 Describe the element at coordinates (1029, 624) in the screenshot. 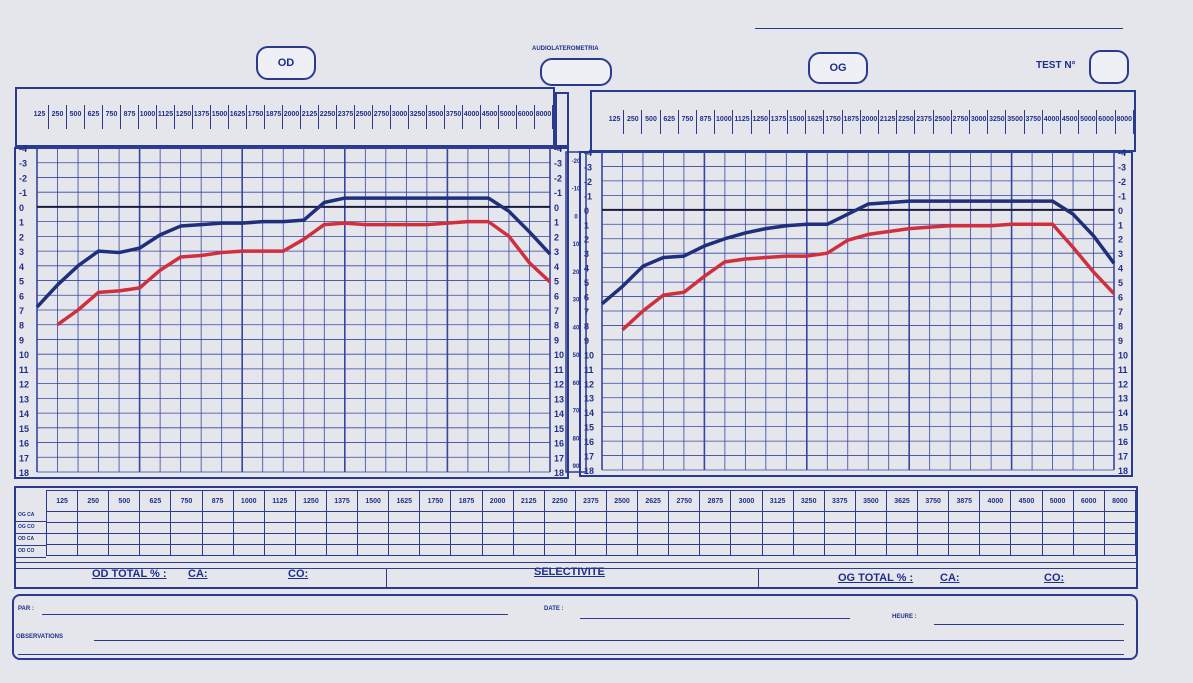

I see `heure-field` at that location.